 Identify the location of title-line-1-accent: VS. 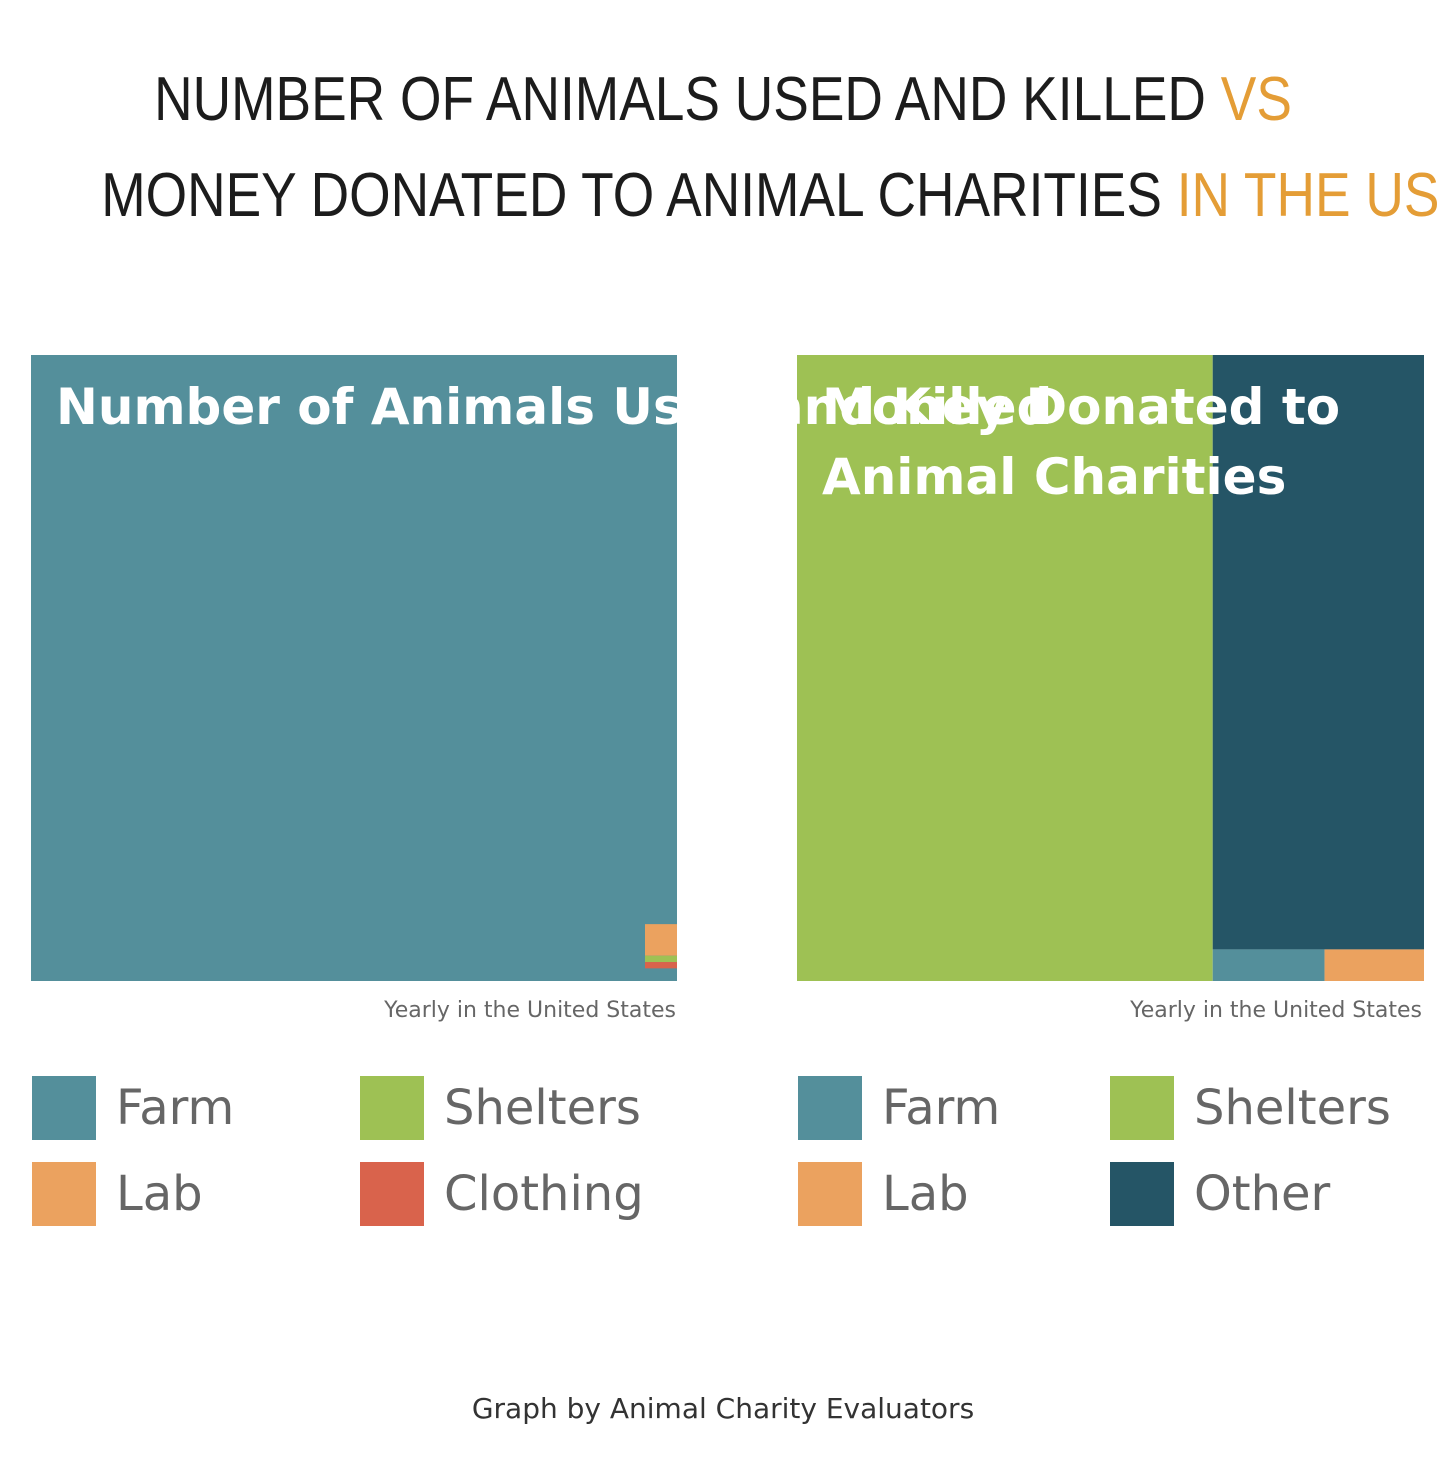
(1256, 99).